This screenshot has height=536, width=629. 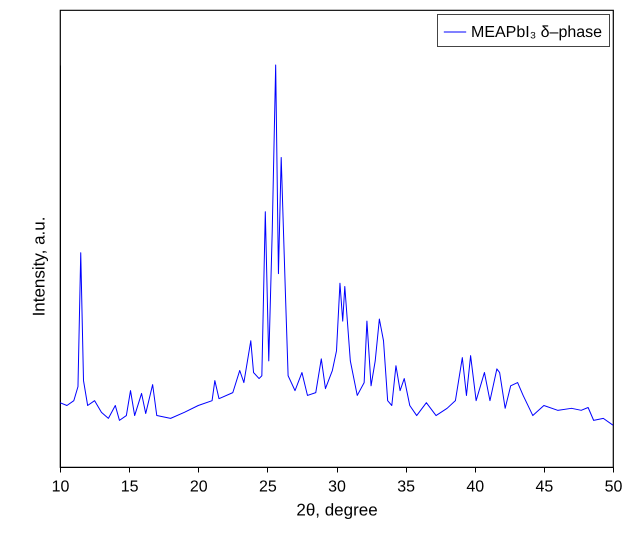 What do you see at coordinates (475, 487) in the screenshot?
I see `x-tick-label: 40` at bounding box center [475, 487].